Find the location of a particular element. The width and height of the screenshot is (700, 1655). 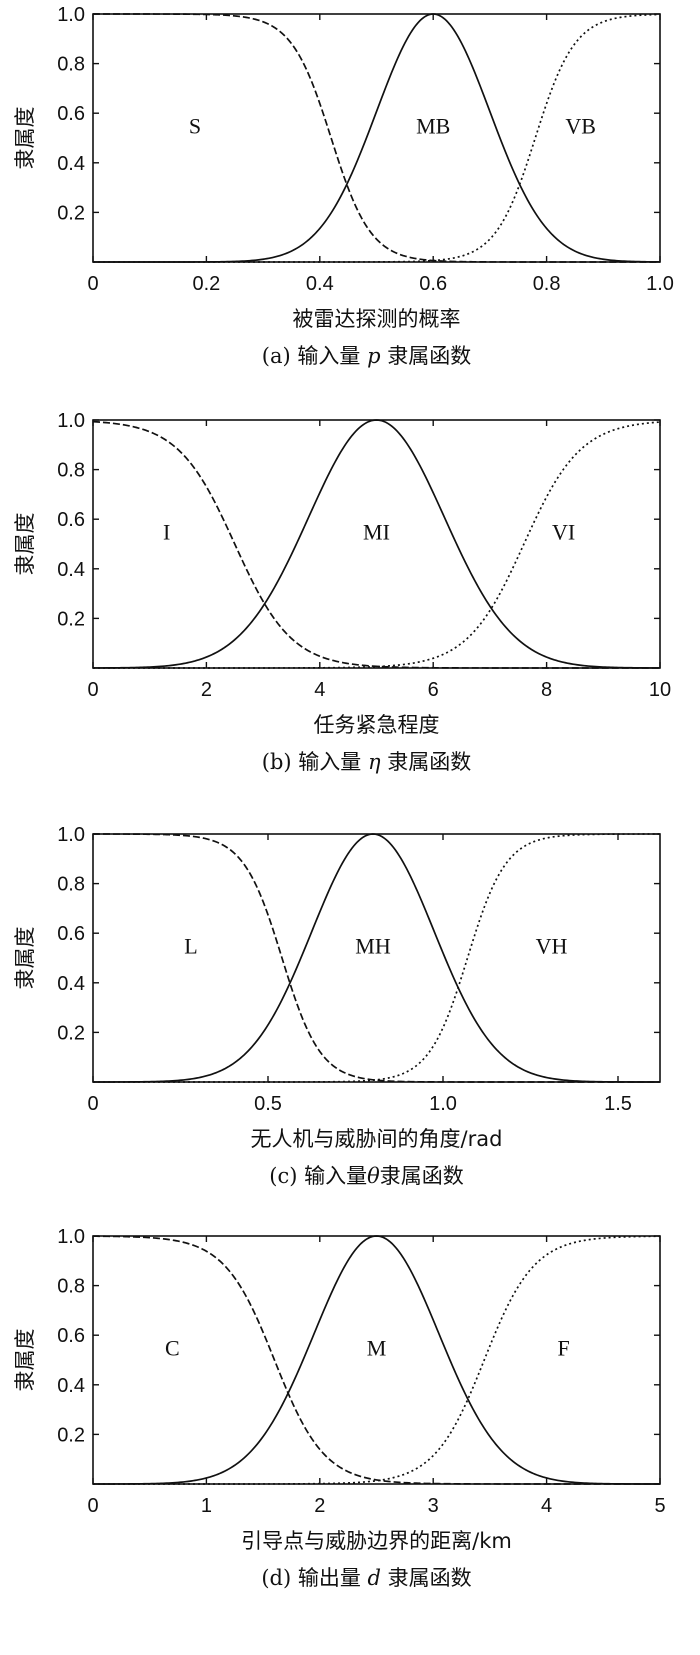

series-S-label: S is located at coordinates (195, 126).